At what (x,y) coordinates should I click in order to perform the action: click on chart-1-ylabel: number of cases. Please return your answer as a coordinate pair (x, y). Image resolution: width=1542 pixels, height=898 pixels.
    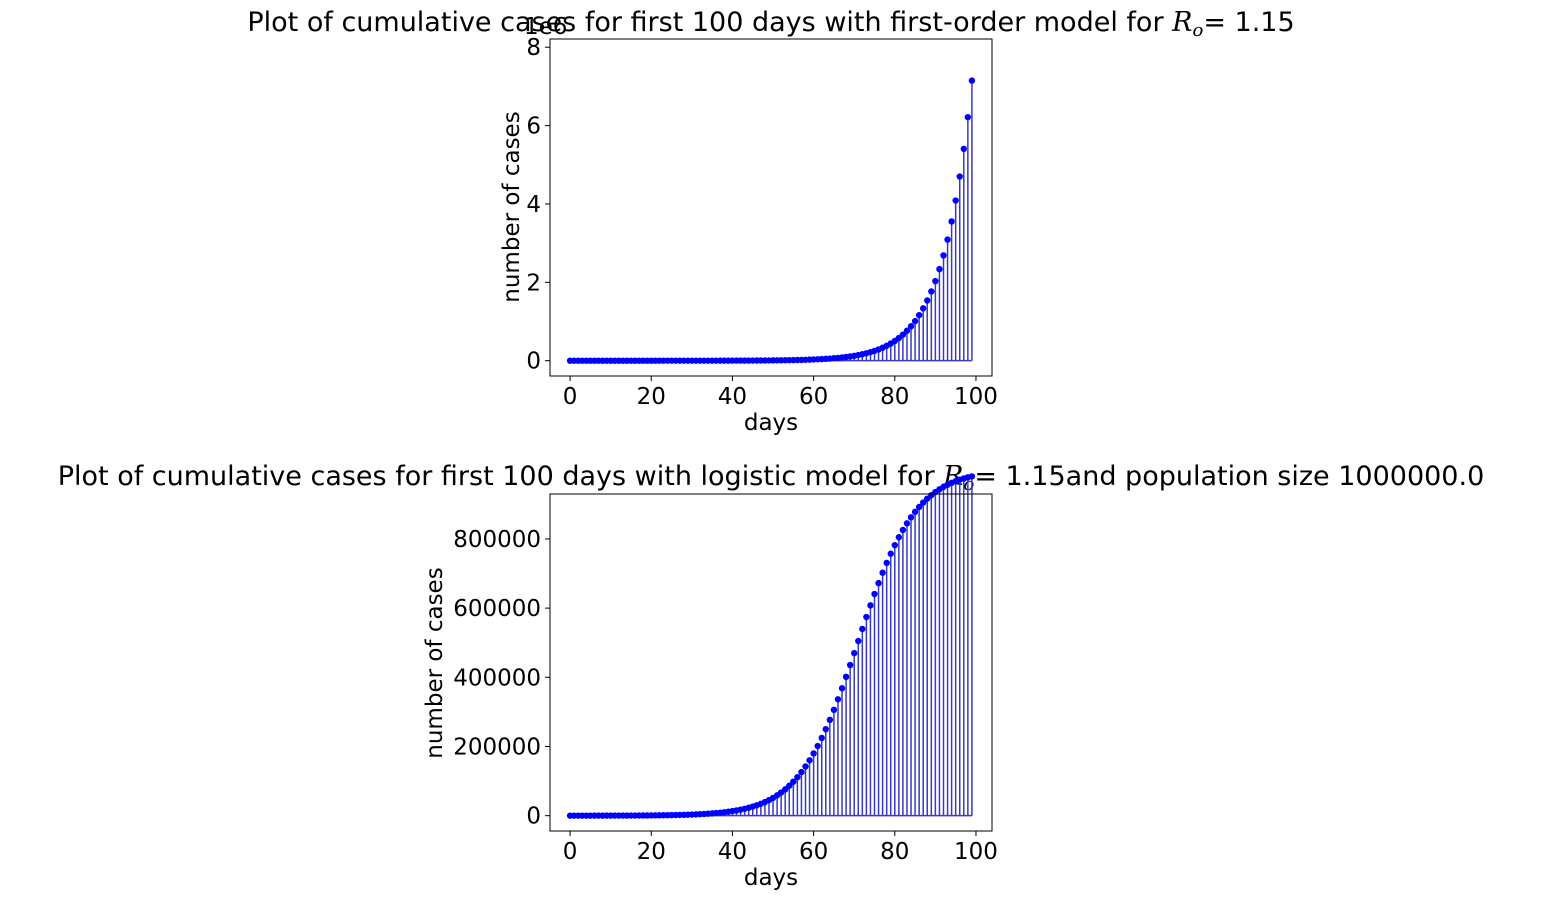
    Looking at the image, I should click on (512, 206).